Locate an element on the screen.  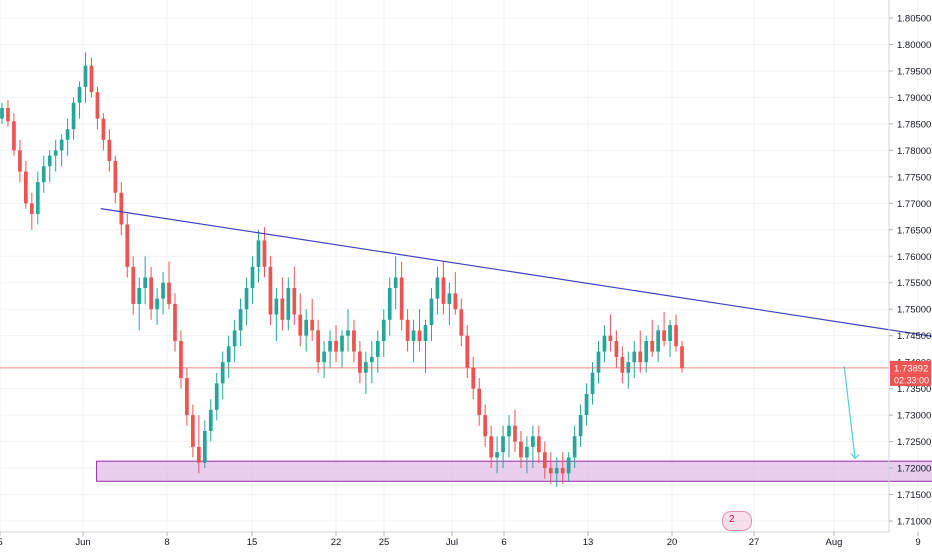
x-tick-label: 6 is located at coordinates (503, 542).